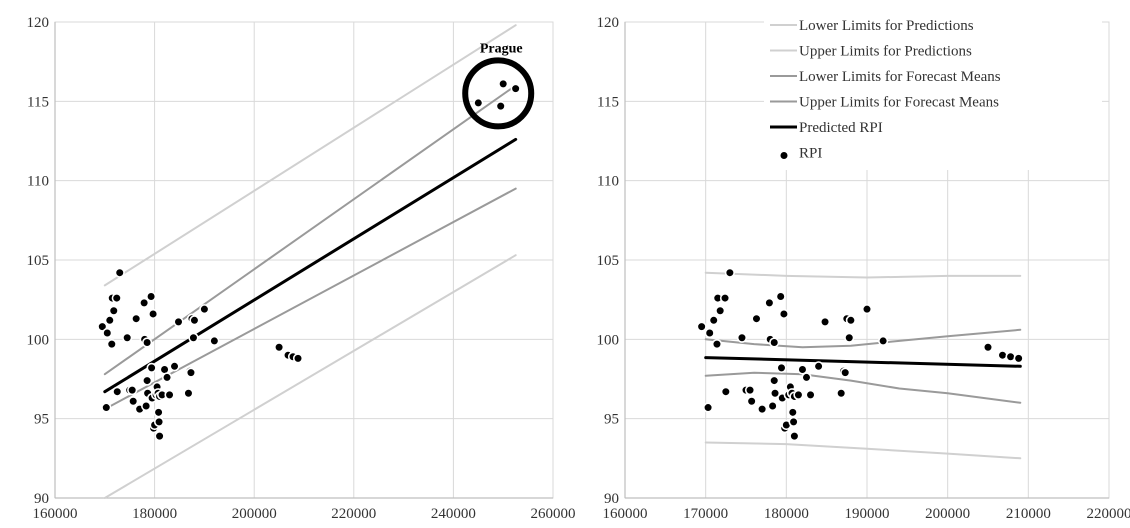 The image size is (1130, 528). What do you see at coordinates (1028, 514) in the screenshot?
I see `x-tick-label: 210000` at bounding box center [1028, 514].